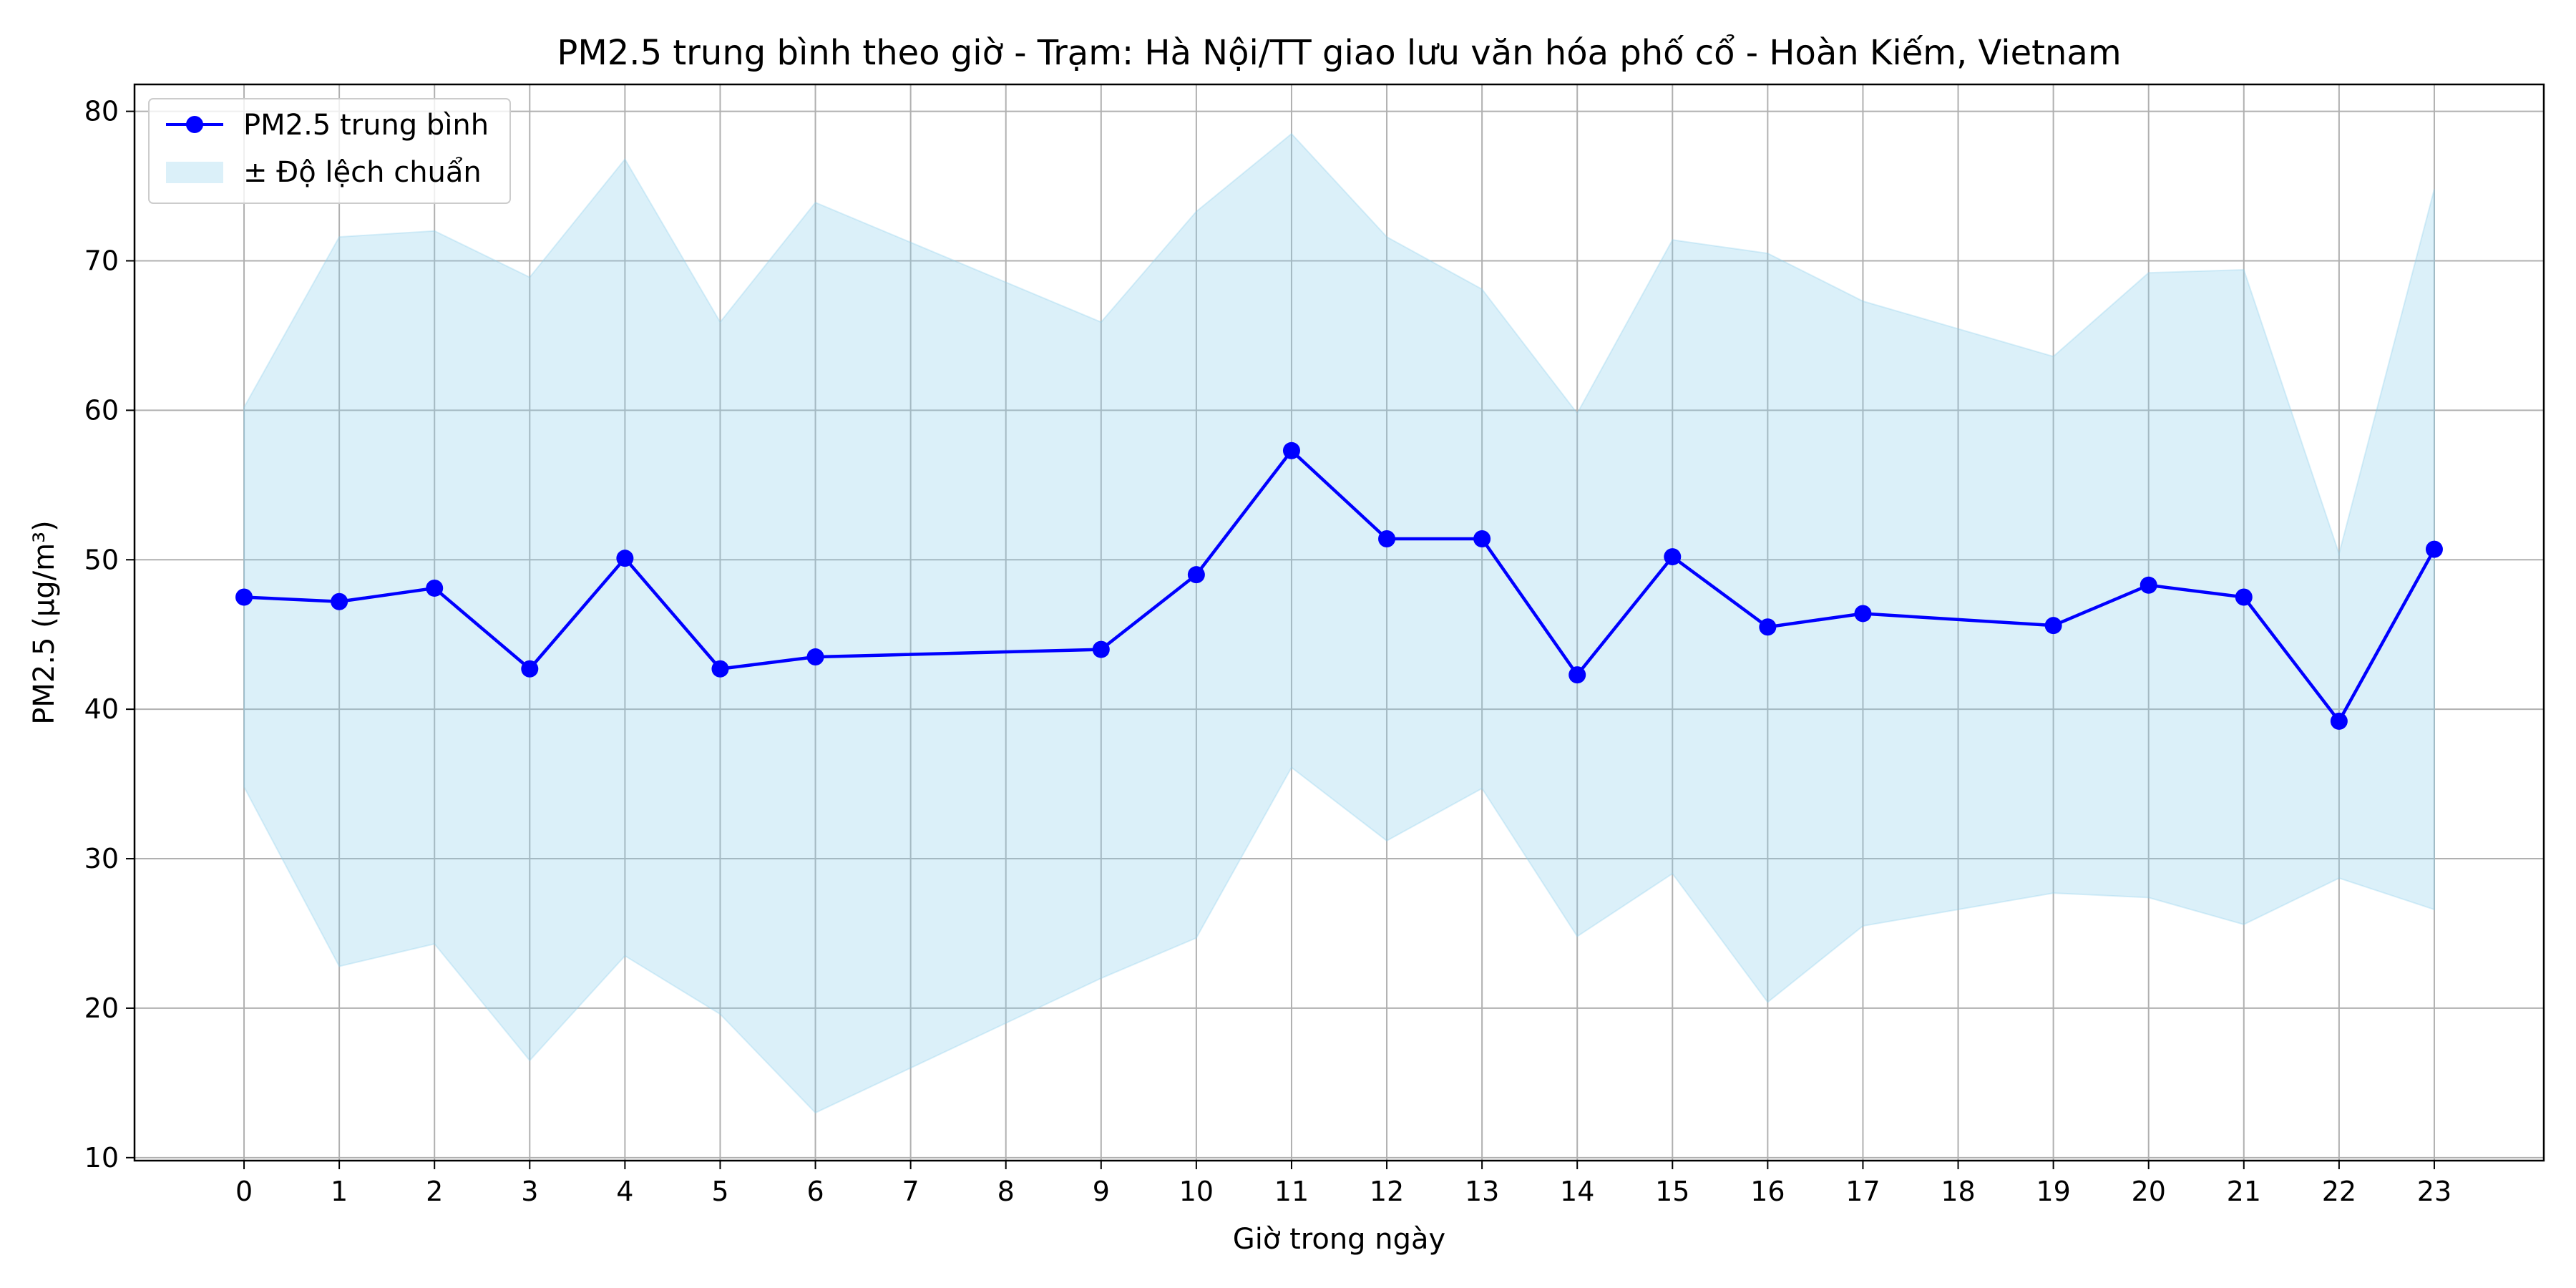 The height and width of the screenshot is (1288, 2576). Describe the element at coordinates (911, 1191) in the screenshot. I see `x-tick-label: 7` at that location.